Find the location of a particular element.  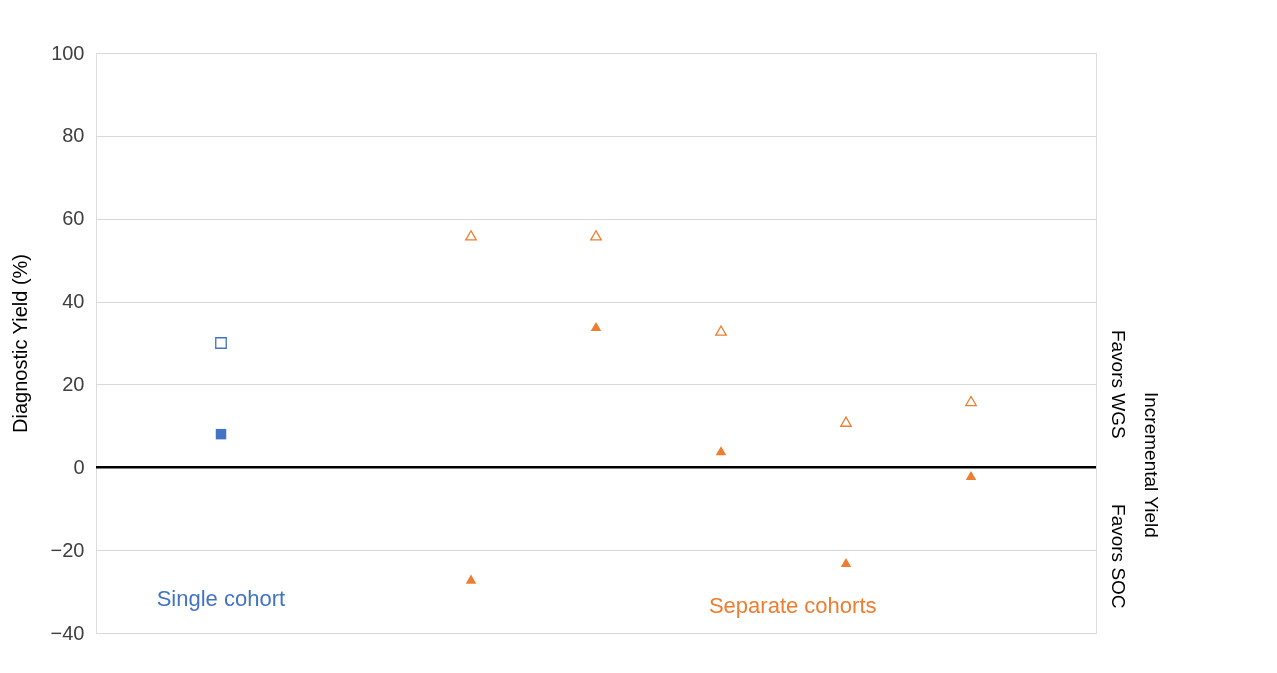

y-tick-label: 60 is located at coordinates (73, 218).